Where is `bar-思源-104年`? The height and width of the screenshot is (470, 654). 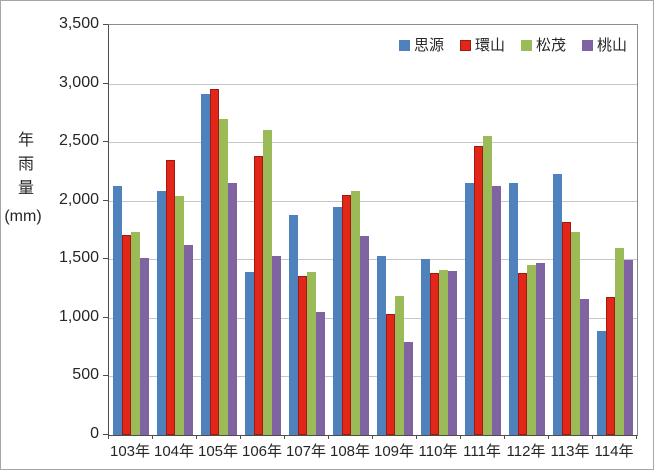
bar-思源-104年 is located at coordinates (161, 313).